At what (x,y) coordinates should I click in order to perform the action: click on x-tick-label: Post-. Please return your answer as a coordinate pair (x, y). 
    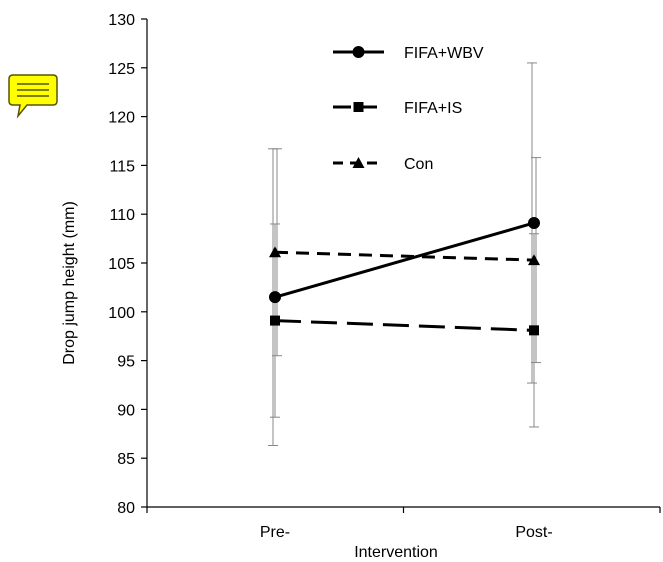
    Looking at the image, I should click on (533, 532).